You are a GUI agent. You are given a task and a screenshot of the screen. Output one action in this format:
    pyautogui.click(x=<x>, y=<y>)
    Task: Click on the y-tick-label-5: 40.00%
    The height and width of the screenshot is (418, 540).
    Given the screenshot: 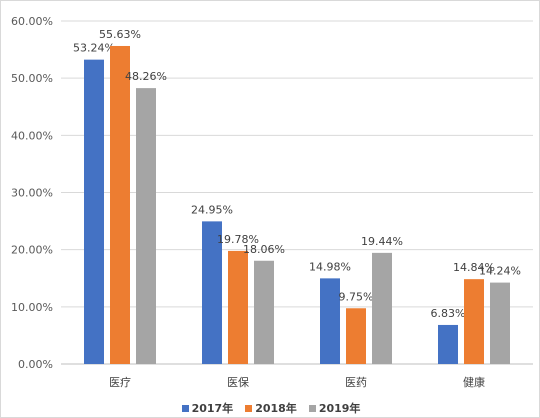 What is the action you would take?
    pyautogui.click(x=32, y=135)
    